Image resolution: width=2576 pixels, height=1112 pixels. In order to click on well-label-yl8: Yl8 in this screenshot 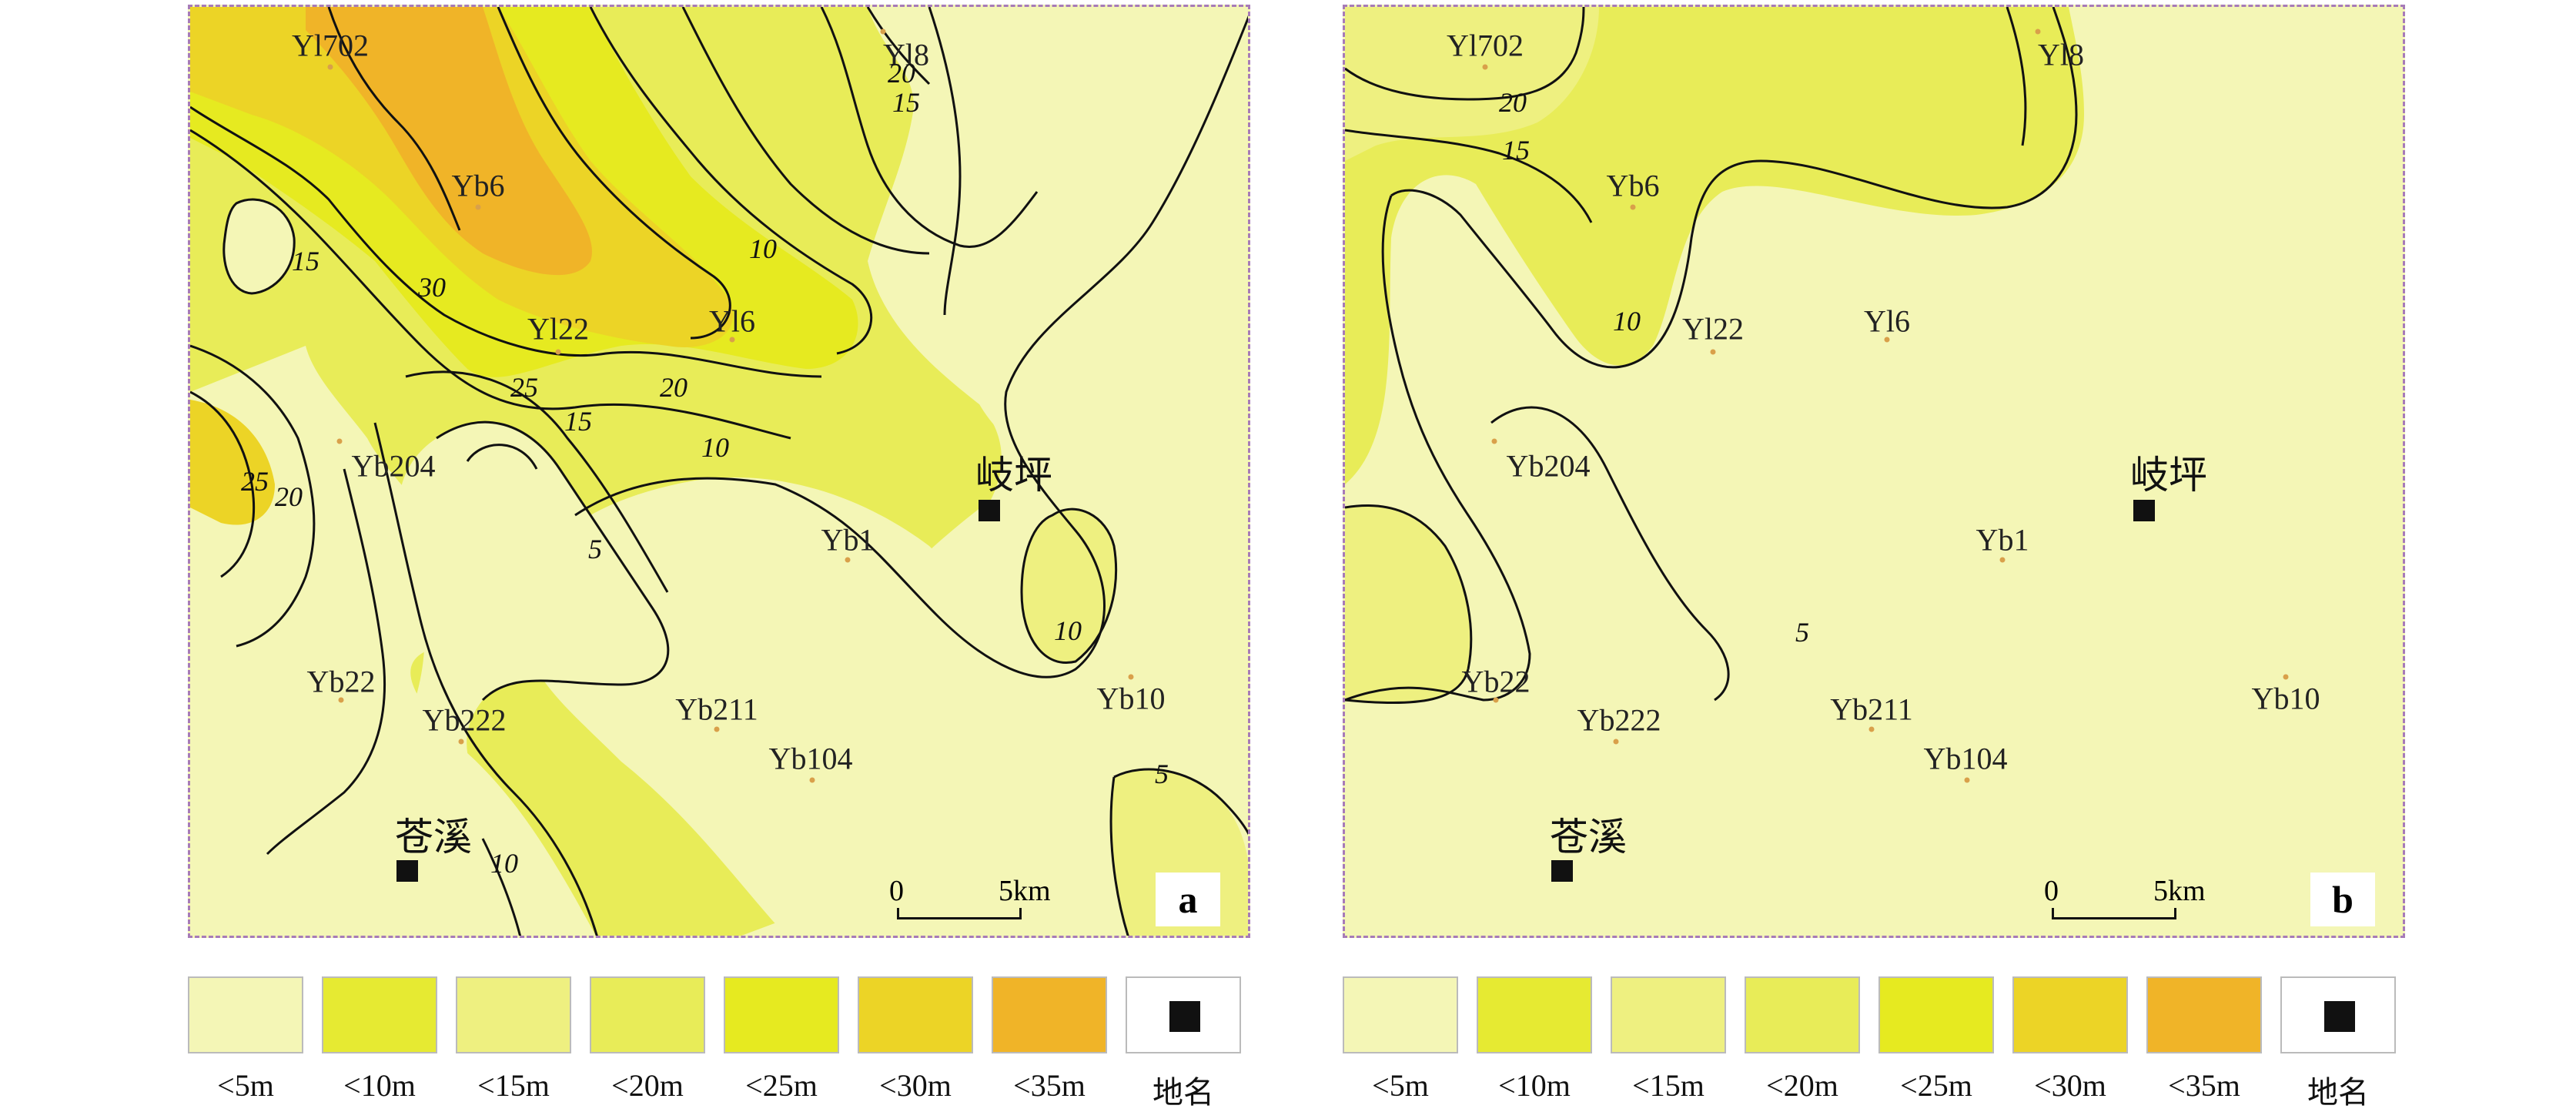, I will do `click(2061, 54)`.